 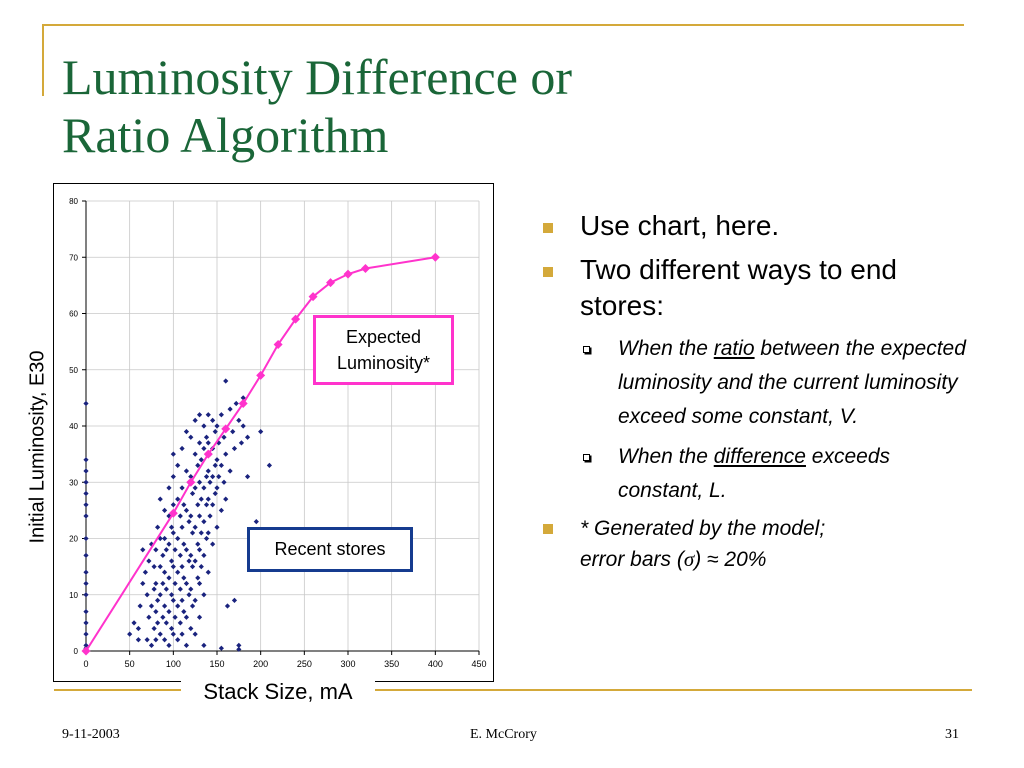 I want to click on y-tick-label: 40, so click(x=73, y=426).